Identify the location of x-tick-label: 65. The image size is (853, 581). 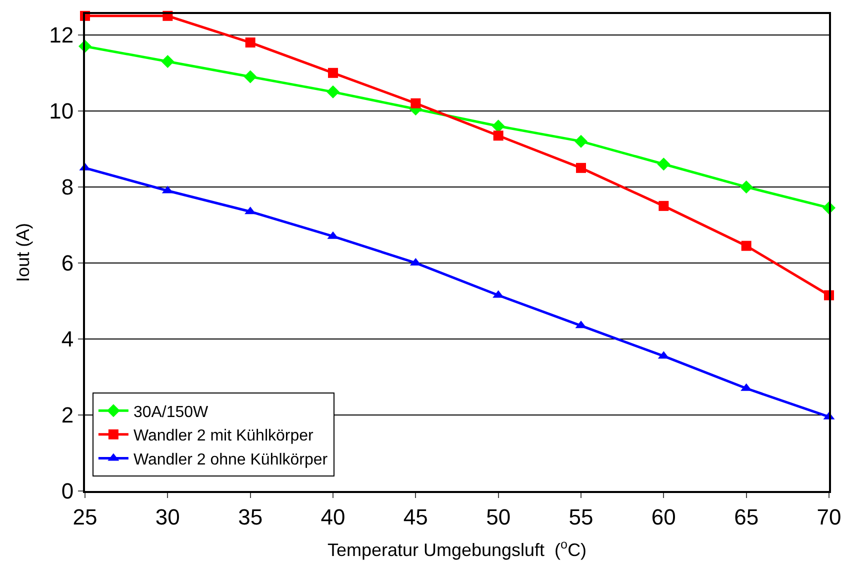
(746, 517).